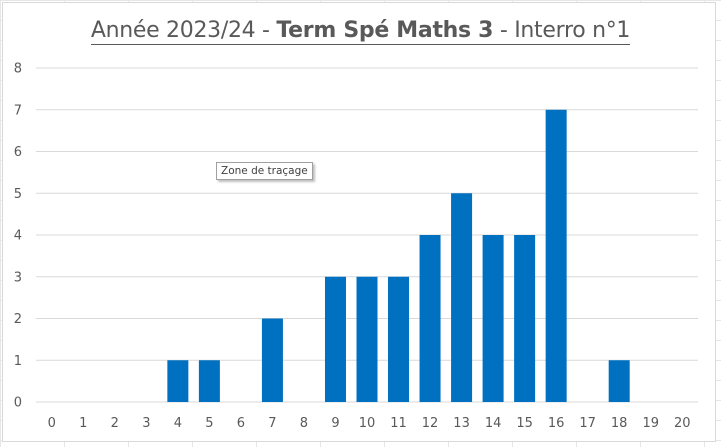 The width and height of the screenshot is (721, 447). Describe the element at coordinates (650, 423) in the screenshot. I see `x-tick-label: 19` at that location.